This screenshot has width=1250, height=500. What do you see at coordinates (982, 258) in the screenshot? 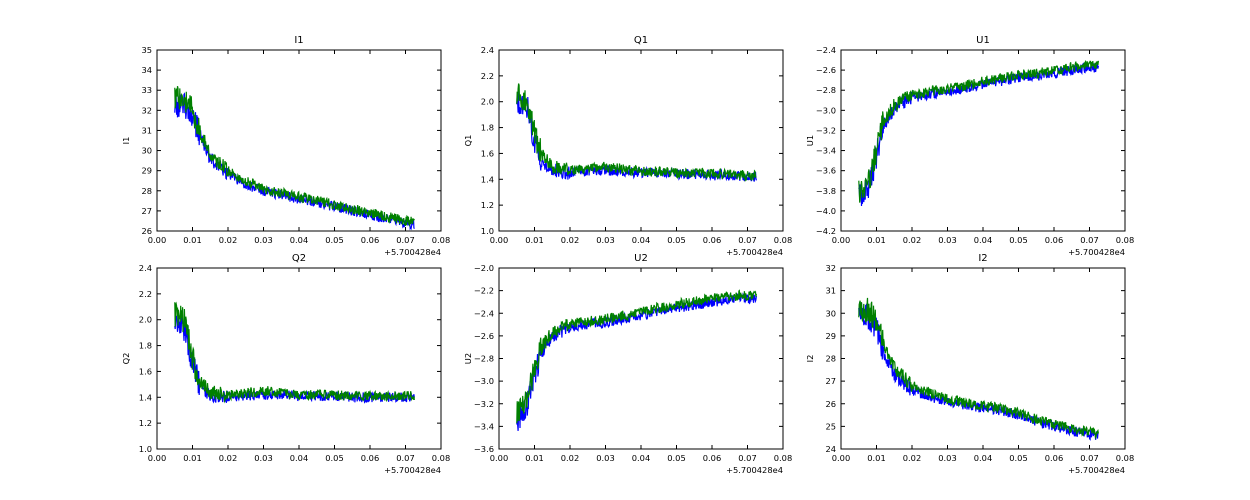
I see `subplot-title: I2` at bounding box center [982, 258].